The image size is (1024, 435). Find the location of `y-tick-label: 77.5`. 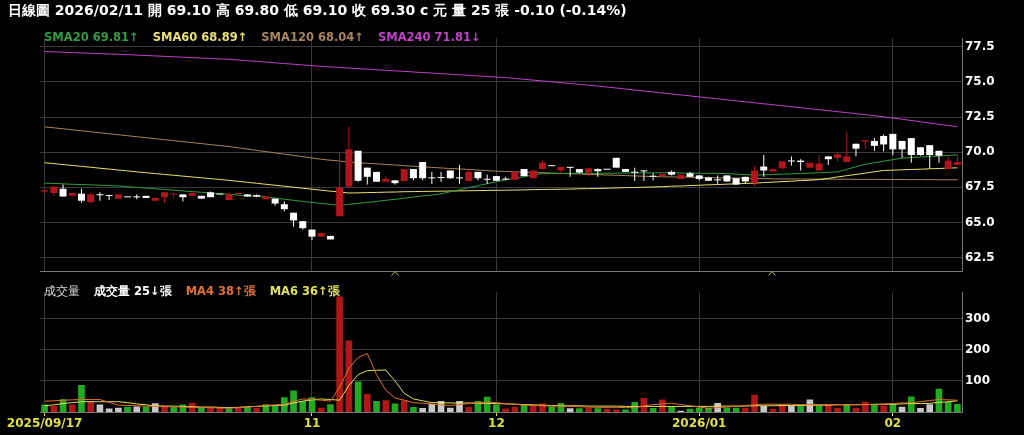

y-tick-label: 77.5 is located at coordinates (980, 45).